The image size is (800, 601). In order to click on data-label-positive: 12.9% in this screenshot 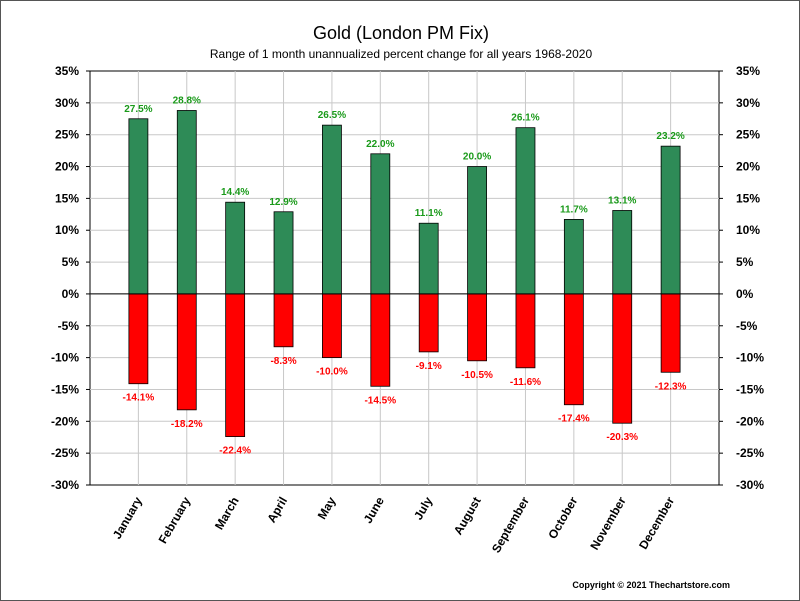, I will do `click(283, 202)`.